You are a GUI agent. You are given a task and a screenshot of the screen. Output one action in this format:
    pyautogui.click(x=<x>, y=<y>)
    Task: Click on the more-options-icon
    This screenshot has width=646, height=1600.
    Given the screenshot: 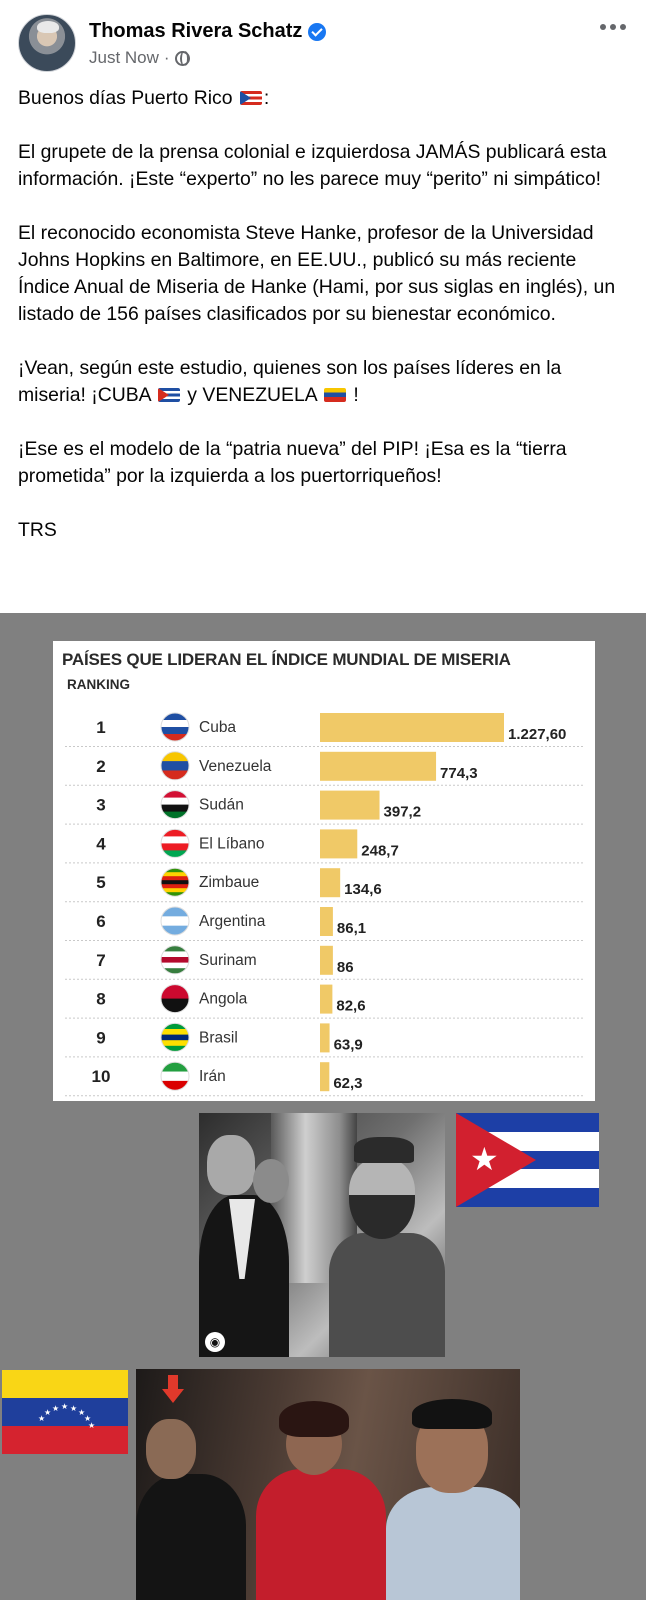 What is the action you would take?
    pyautogui.click(x=613, y=27)
    